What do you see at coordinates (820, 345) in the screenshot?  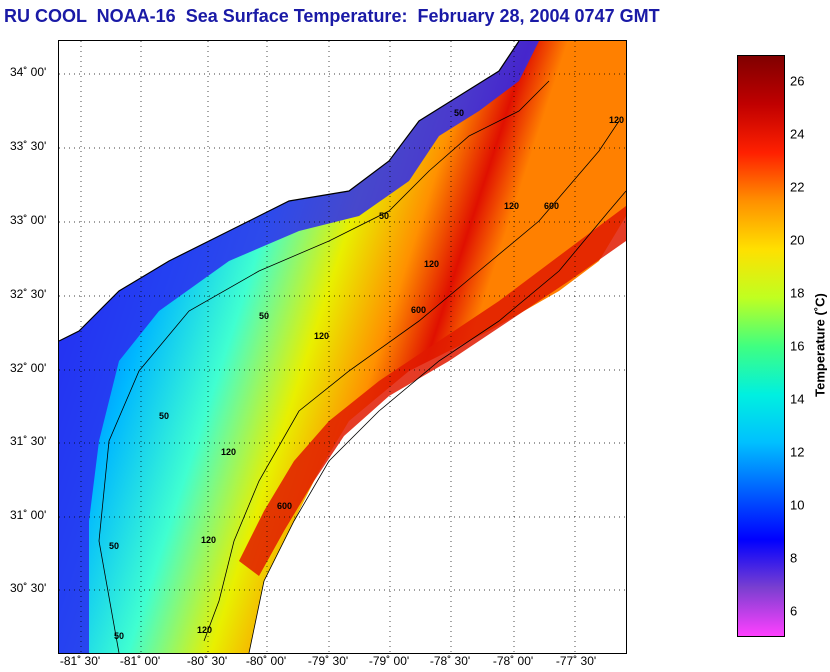 I see `colorbar-label: Temperature (˚C)` at bounding box center [820, 345].